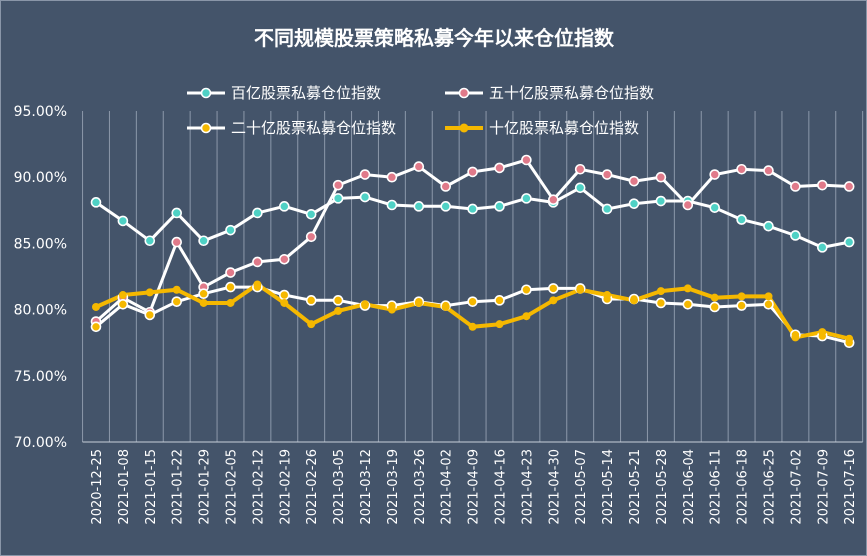 The height and width of the screenshot is (556, 867). What do you see at coordinates (258, 487) in the screenshot?
I see `x-tick-label: 2021-02-12` at bounding box center [258, 487].